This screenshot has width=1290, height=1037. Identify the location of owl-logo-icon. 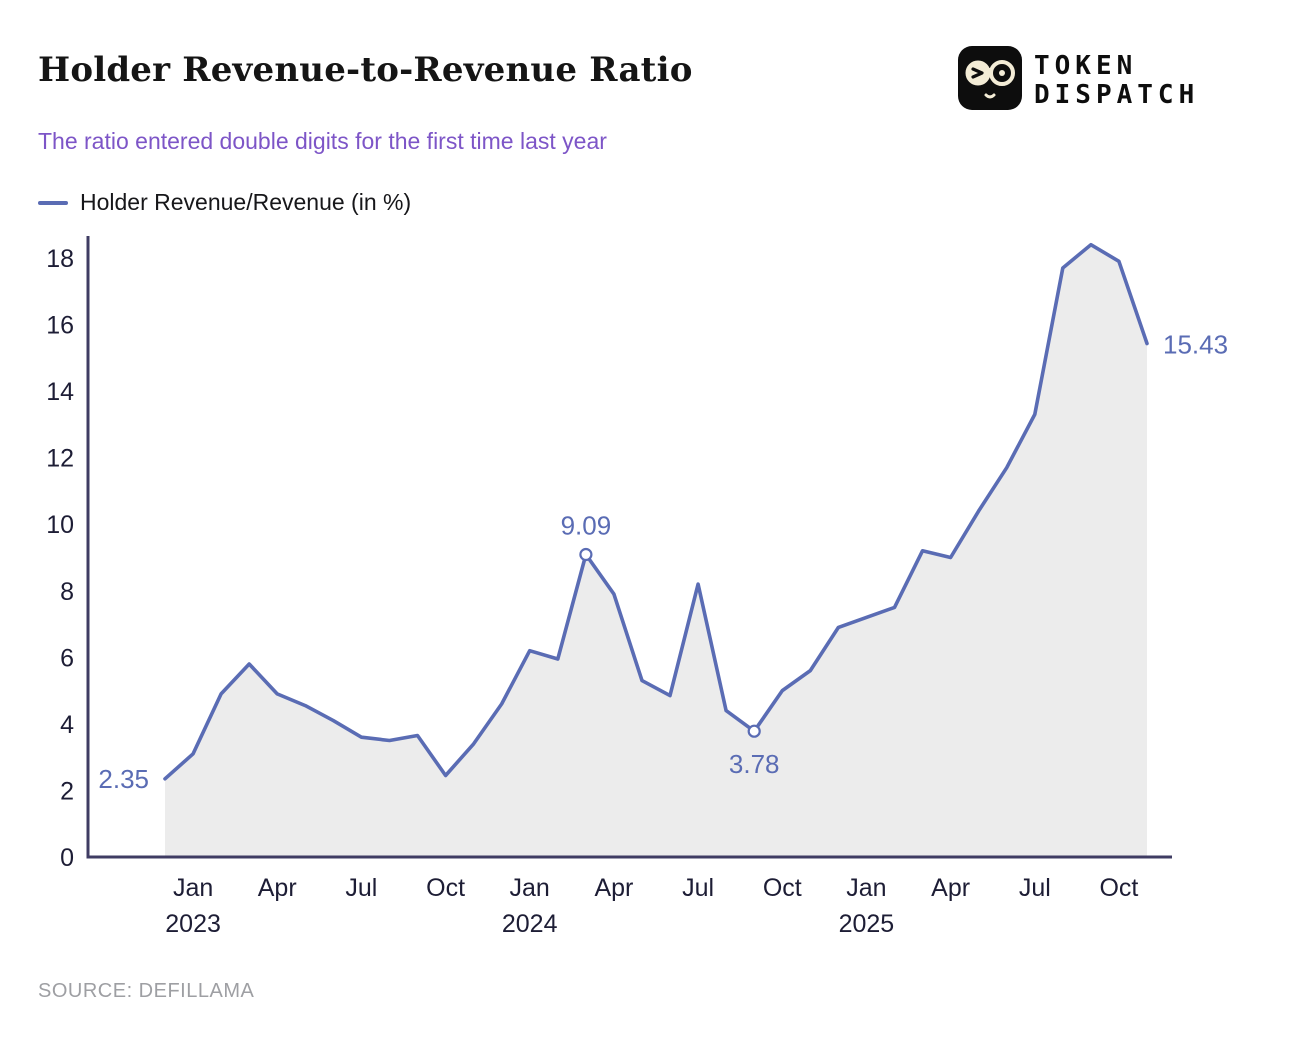
(990, 78).